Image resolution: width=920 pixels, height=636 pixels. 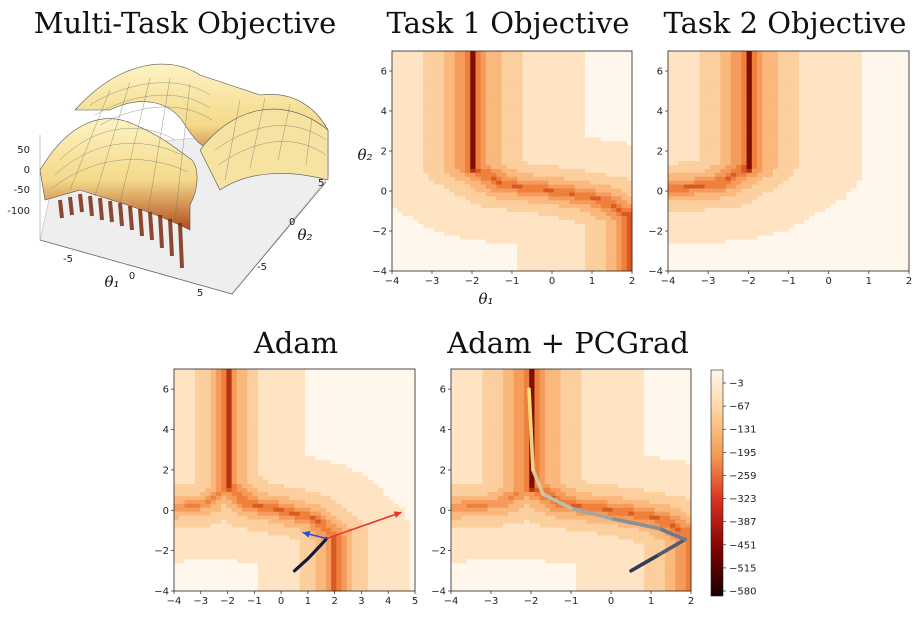 What do you see at coordinates (27, 170) in the screenshot?
I see `z-tick-0: 0` at bounding box center [27, 170].